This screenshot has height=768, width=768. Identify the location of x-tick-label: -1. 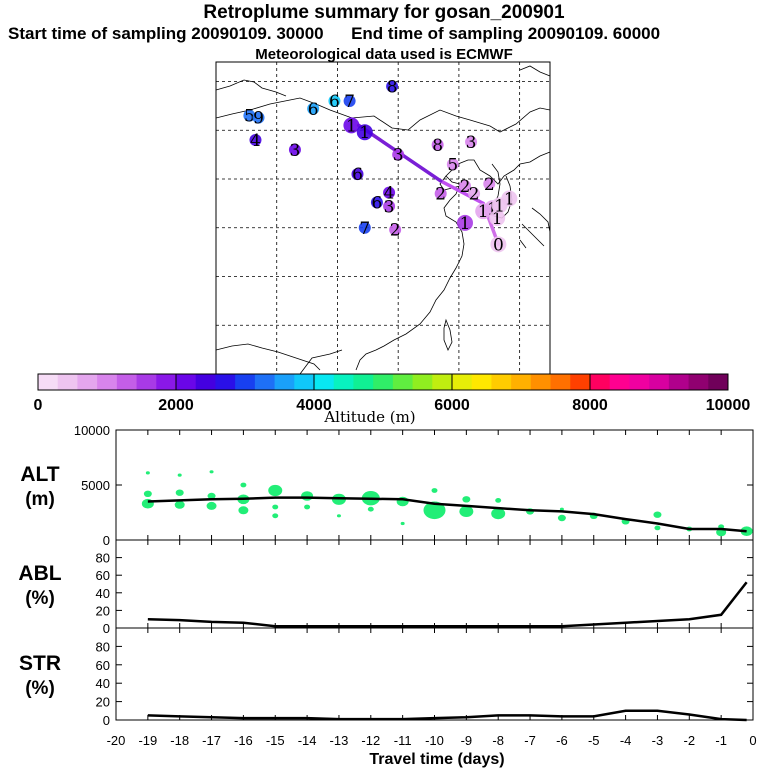
(721, 740).